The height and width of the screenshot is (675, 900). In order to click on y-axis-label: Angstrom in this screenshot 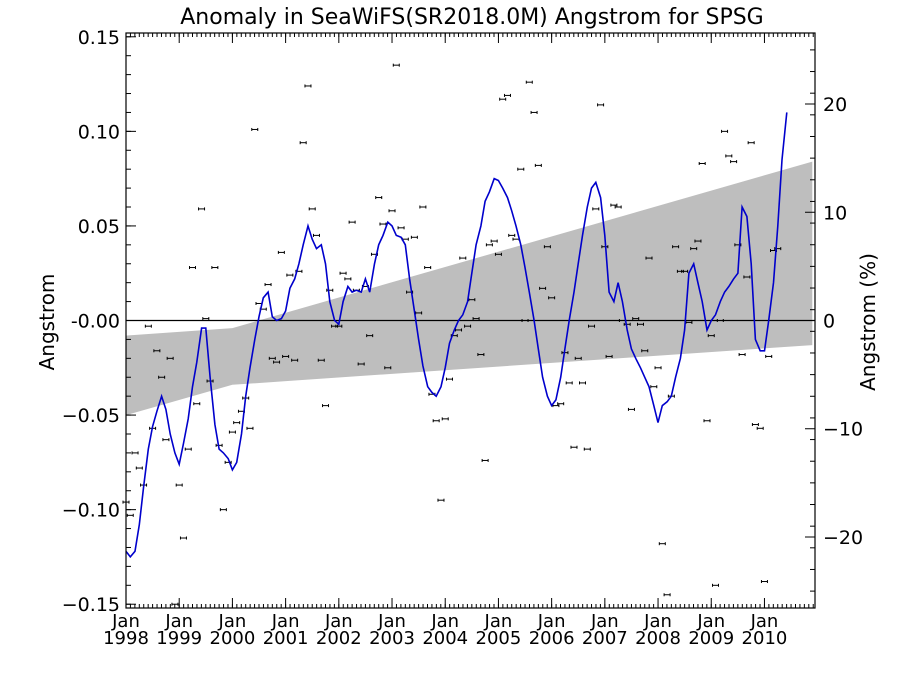, I will do `click(47, 322)`.